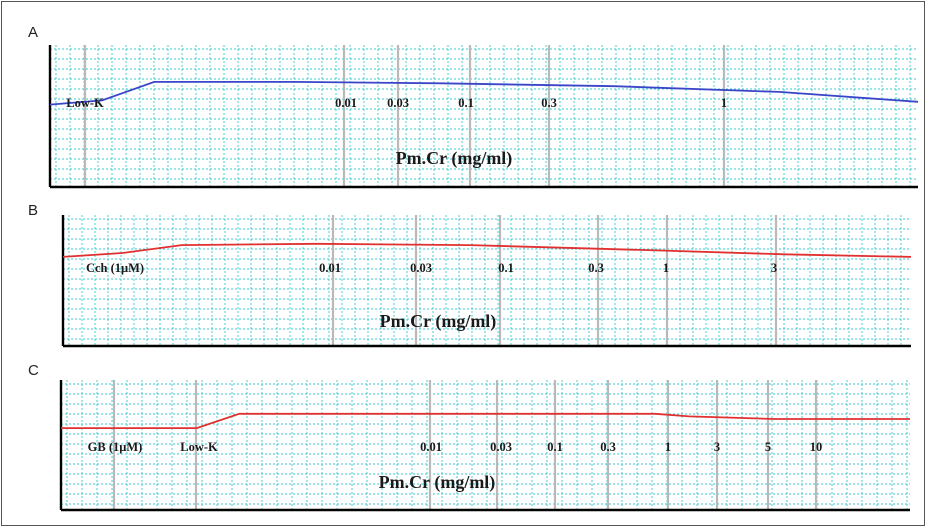 The height and width of the screenshot is (527, 926). I want to click on annotation-label: 10, so click(816, 447).